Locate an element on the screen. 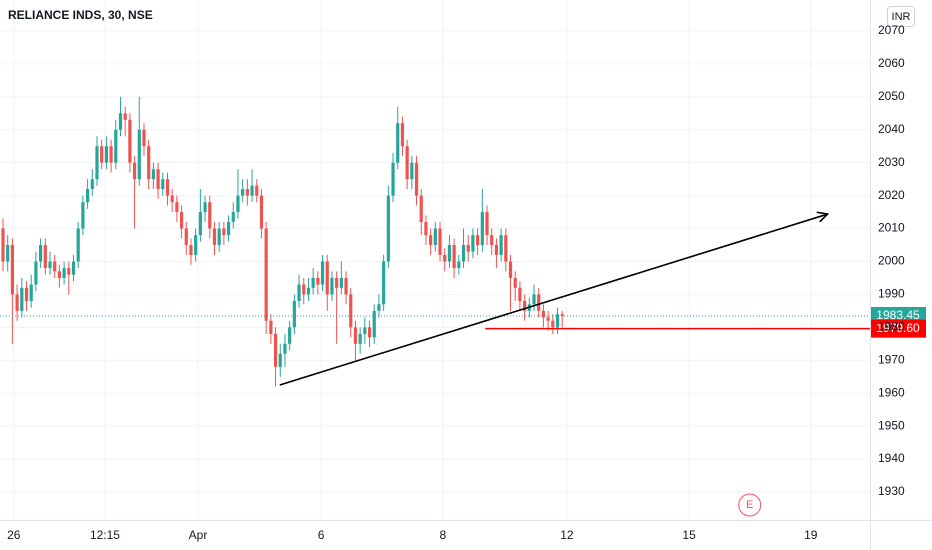  y-tick-label: 1960 is located at coordinates (891, 392).